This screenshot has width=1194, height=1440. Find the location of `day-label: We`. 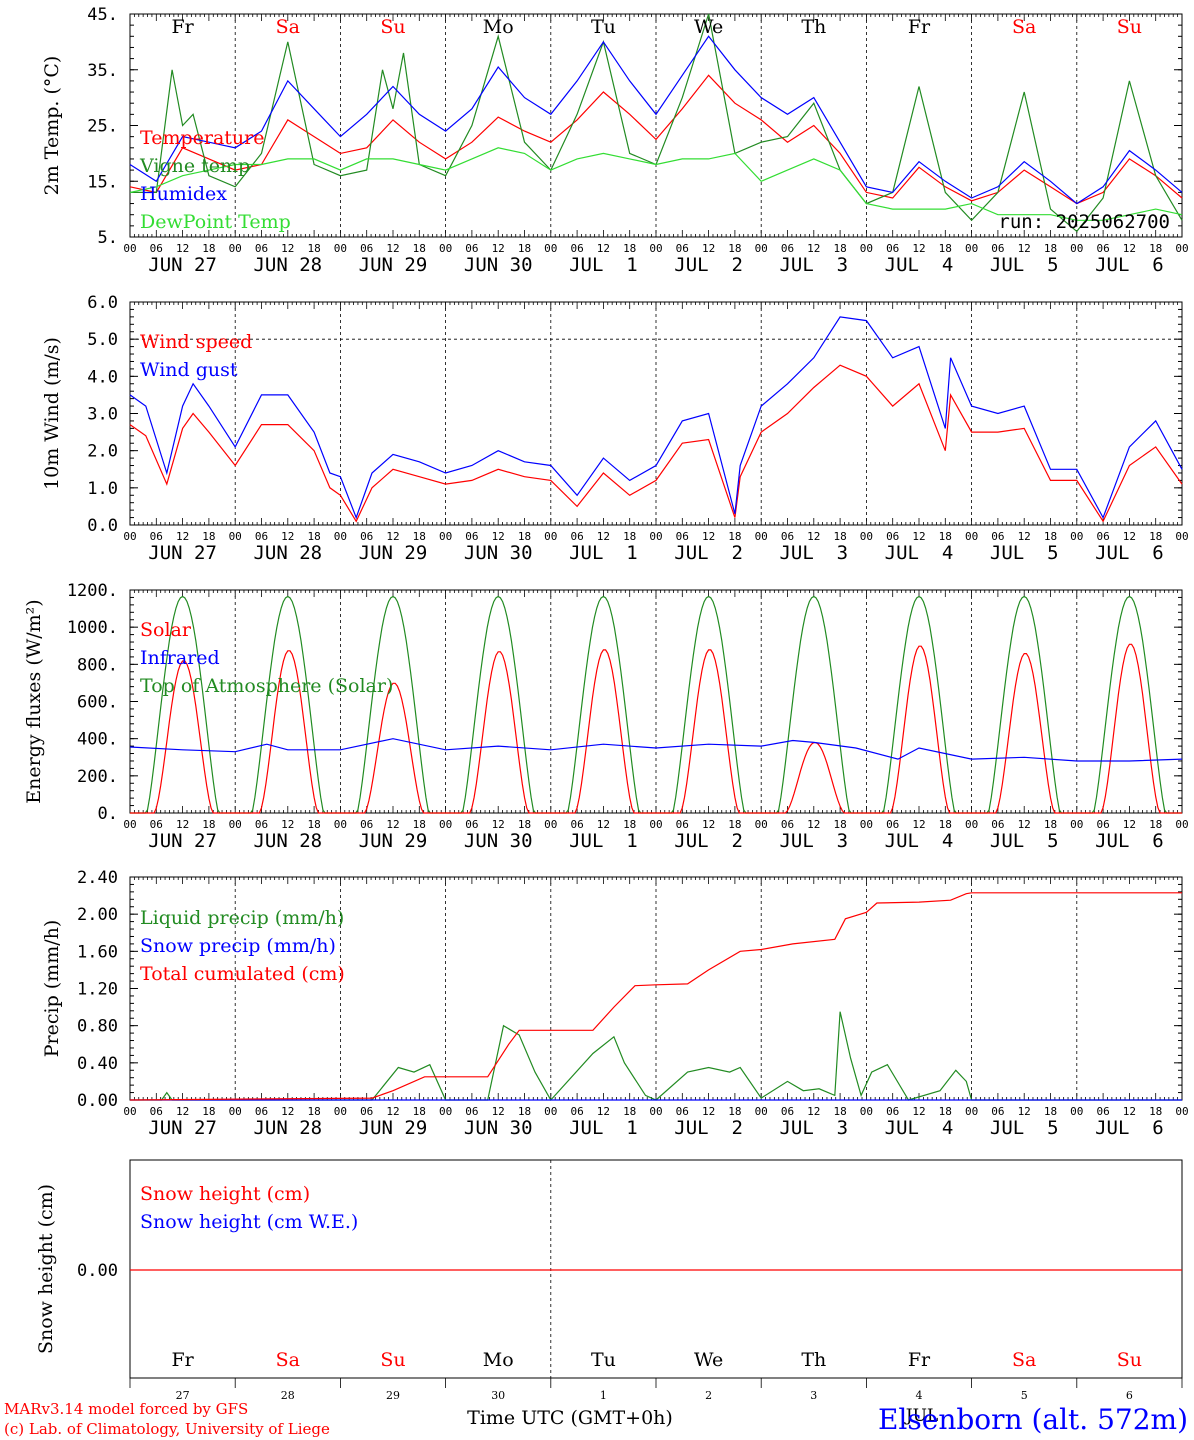

day-label: We is located at coordinates (708, 1360).